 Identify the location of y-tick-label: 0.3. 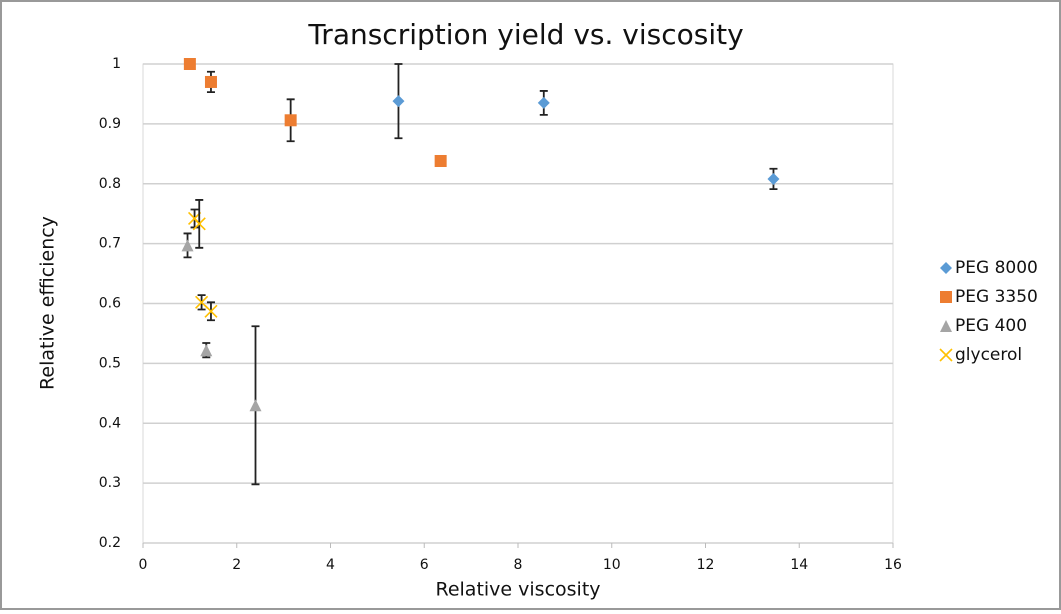
(110, 483).